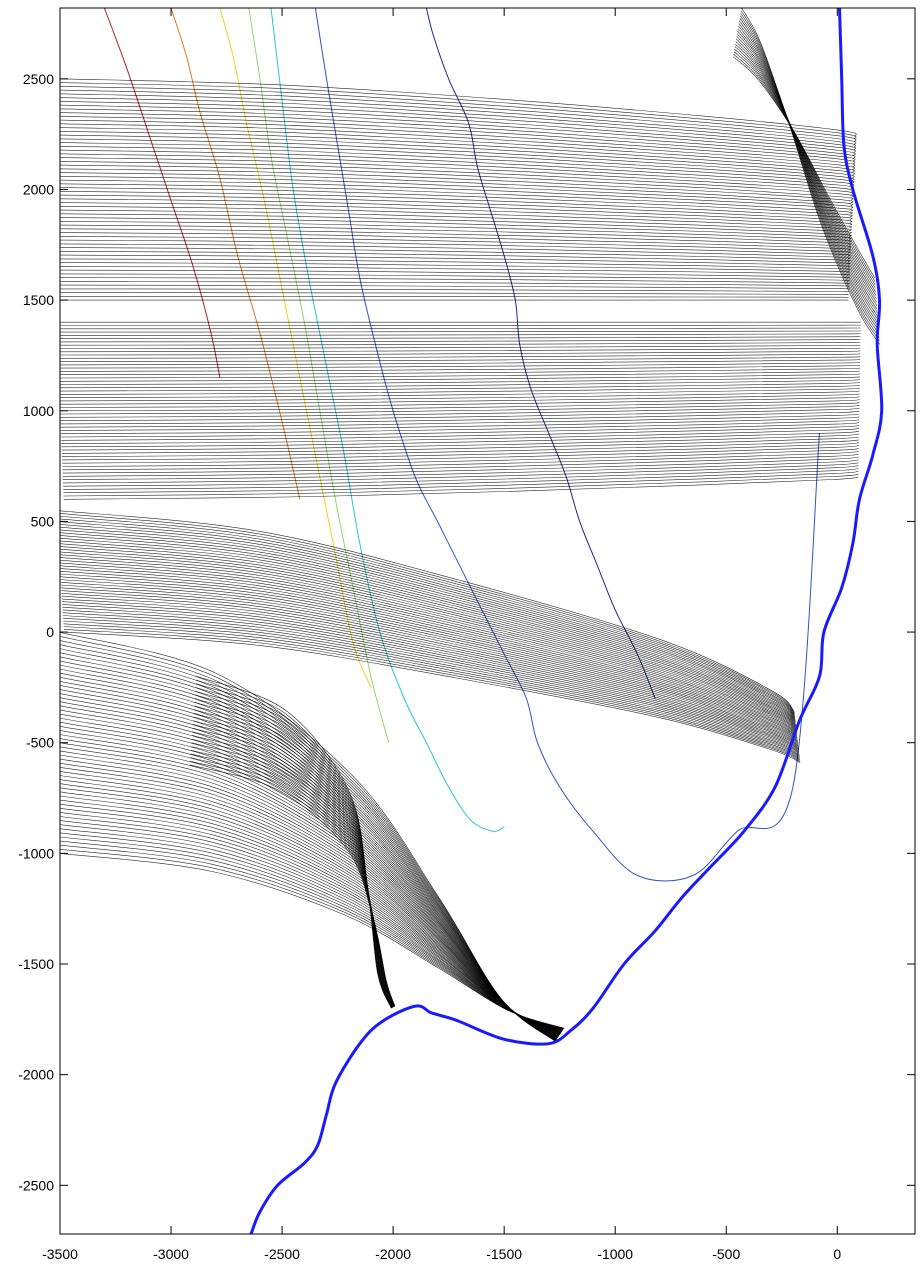  I want to click on x-tick-label: -500, so click(726, 1254).